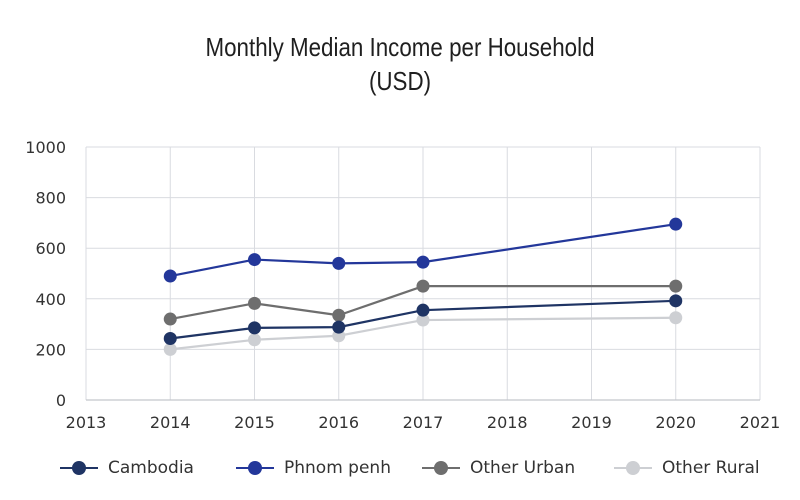 This screenshot has width=800, height=500. I want to click on y-tick-label: 0, so click(61, 400).